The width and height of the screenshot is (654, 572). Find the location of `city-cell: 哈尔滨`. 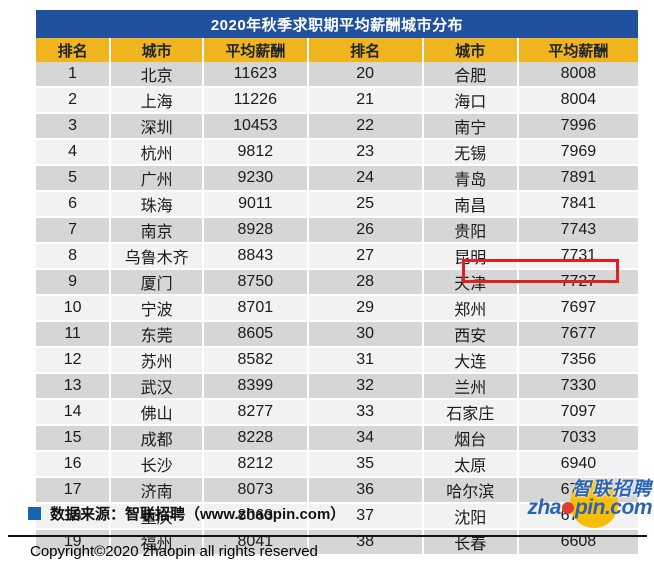

city-cell: 哈尔滨 is located at coordinates (471, 490).